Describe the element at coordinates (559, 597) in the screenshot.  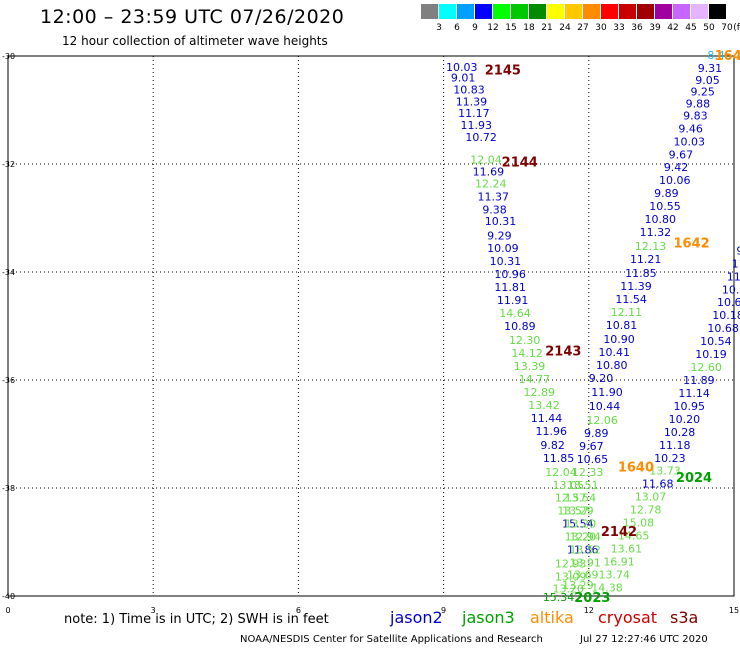
I see `wave-height-value: 15.34` at that location.